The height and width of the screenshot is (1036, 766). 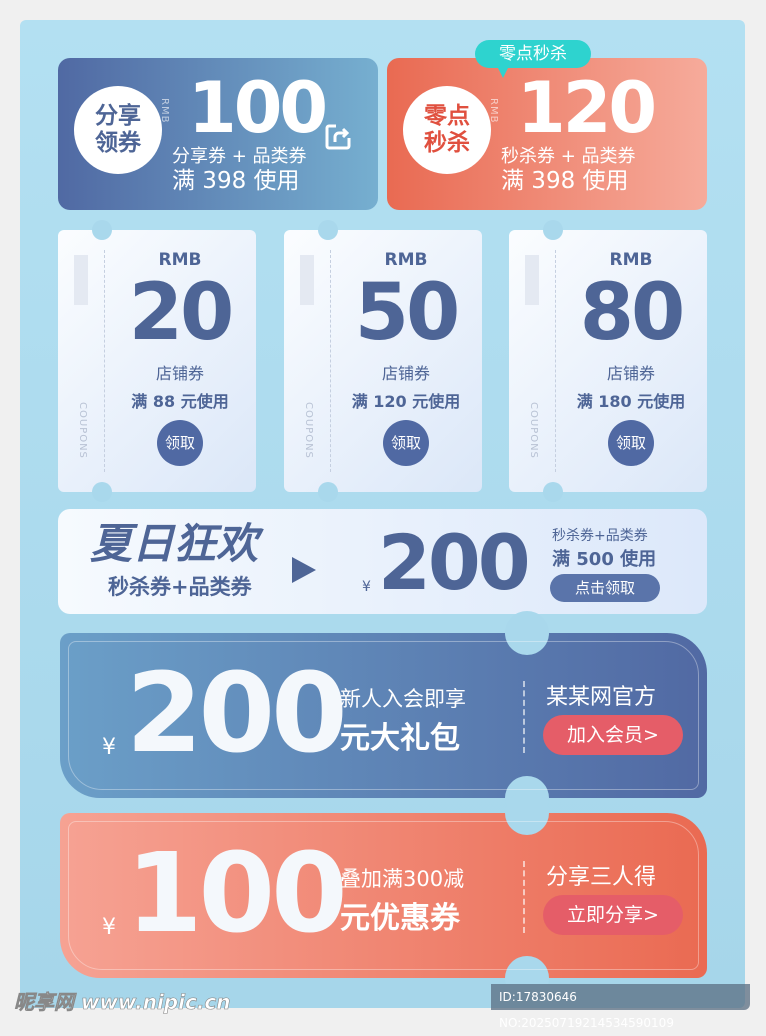 I want to click on banner-title: 夏日狂欢, so click(x=174, y=543).